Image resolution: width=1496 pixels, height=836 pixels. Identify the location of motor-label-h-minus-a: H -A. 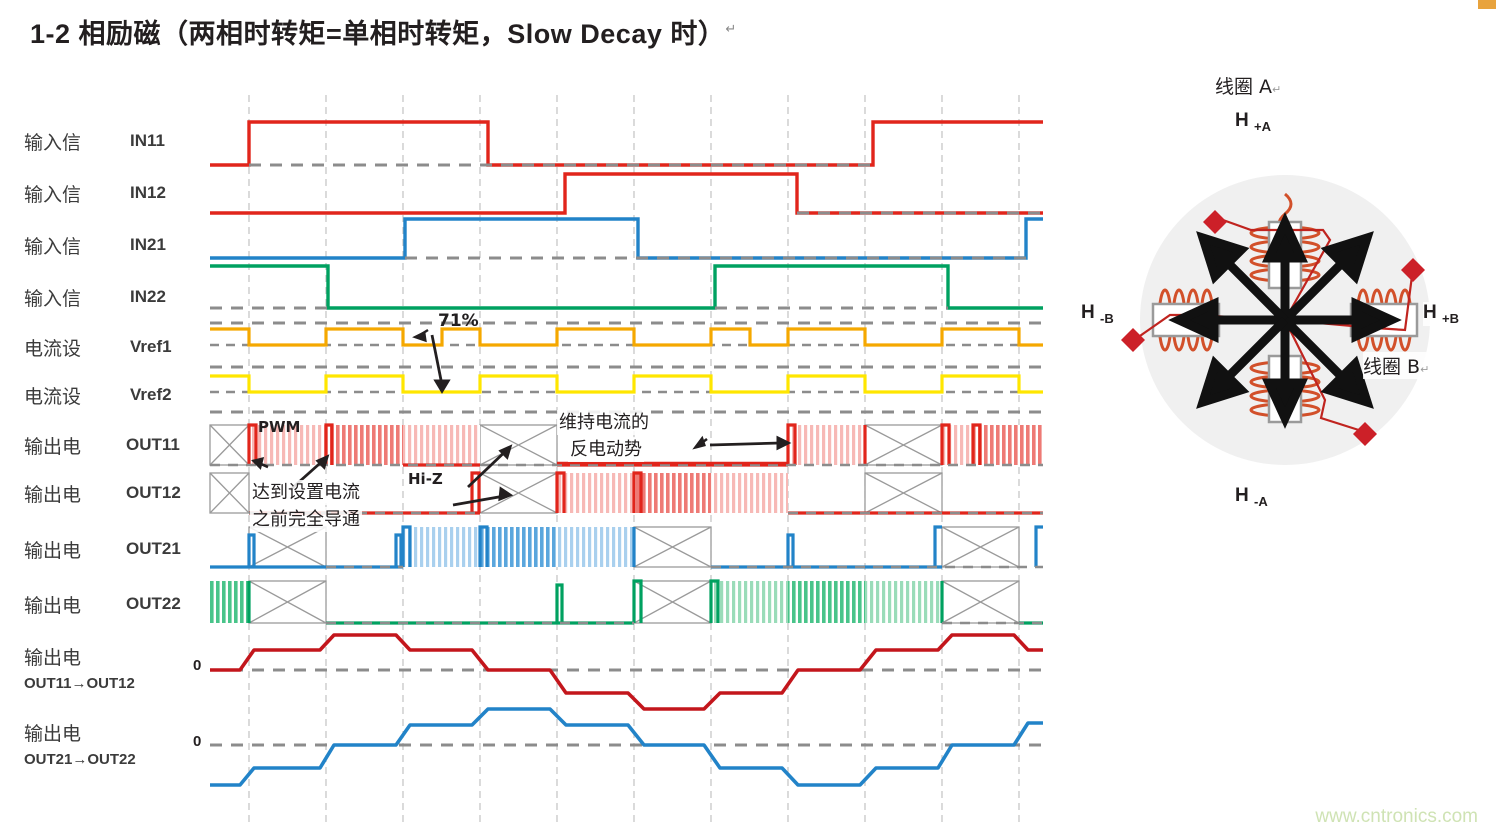
(1251, 497).